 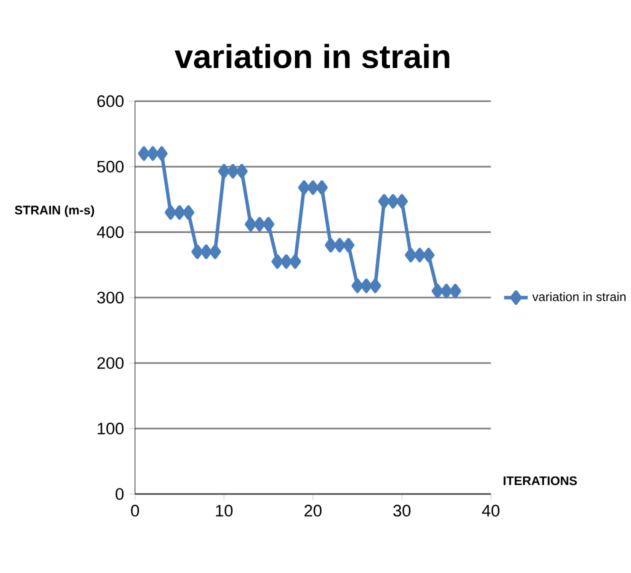 What do you see at coordinates (110, 298) in the screenshot?
I see `y-tick-label: 300` at bounding box center [110, 298].